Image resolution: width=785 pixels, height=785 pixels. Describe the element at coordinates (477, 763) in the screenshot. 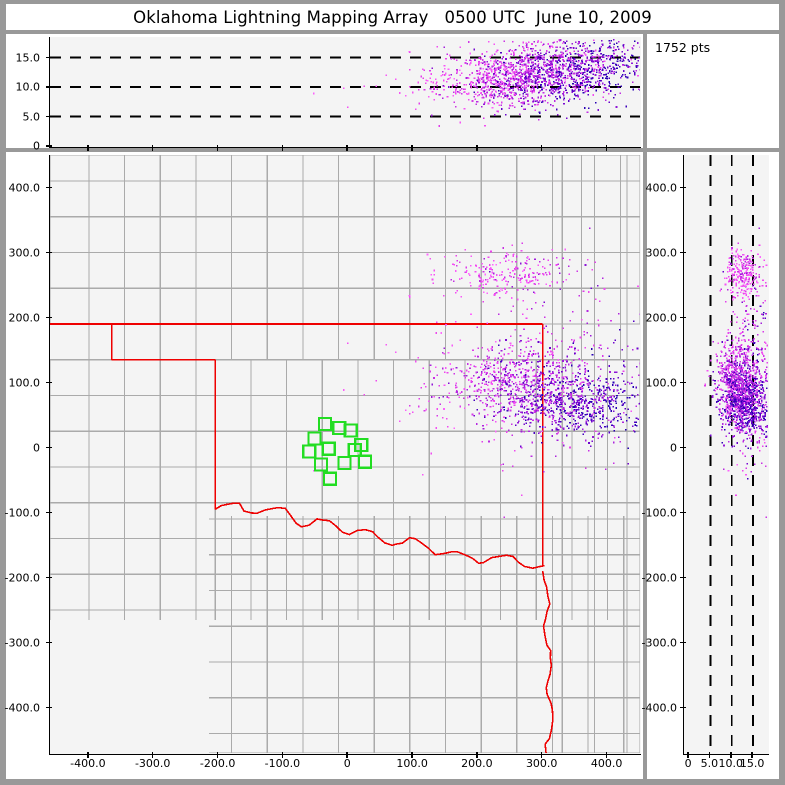

I see `map-xtick-label: 200.0` at that location.